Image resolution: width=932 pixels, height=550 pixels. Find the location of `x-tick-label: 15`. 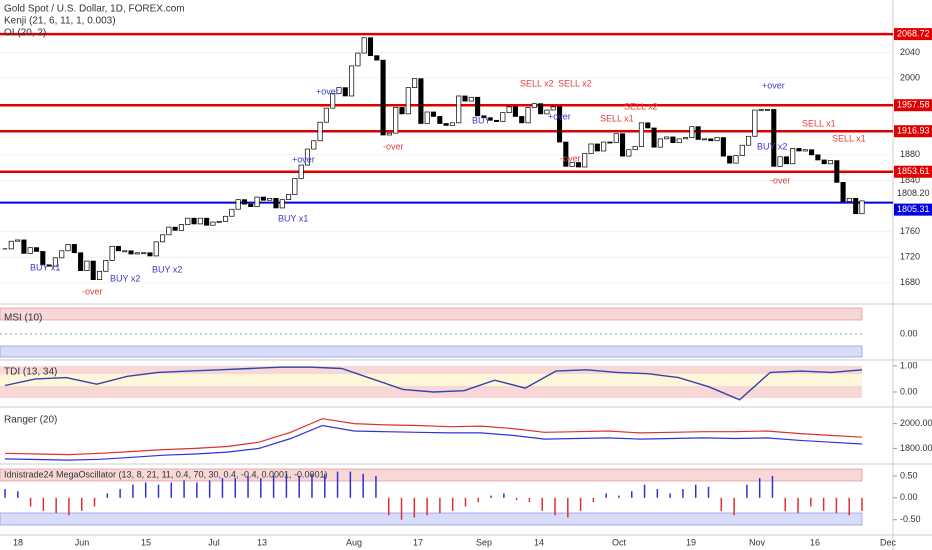

x-tick-label: 15 is located at coordinates (146, 542).